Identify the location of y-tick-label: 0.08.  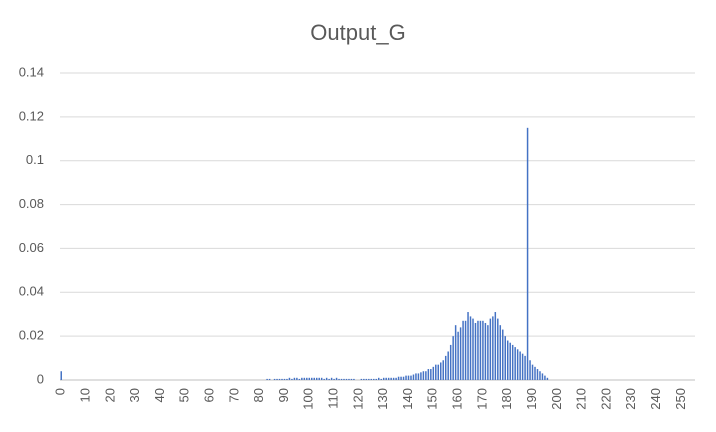
(31, 203).